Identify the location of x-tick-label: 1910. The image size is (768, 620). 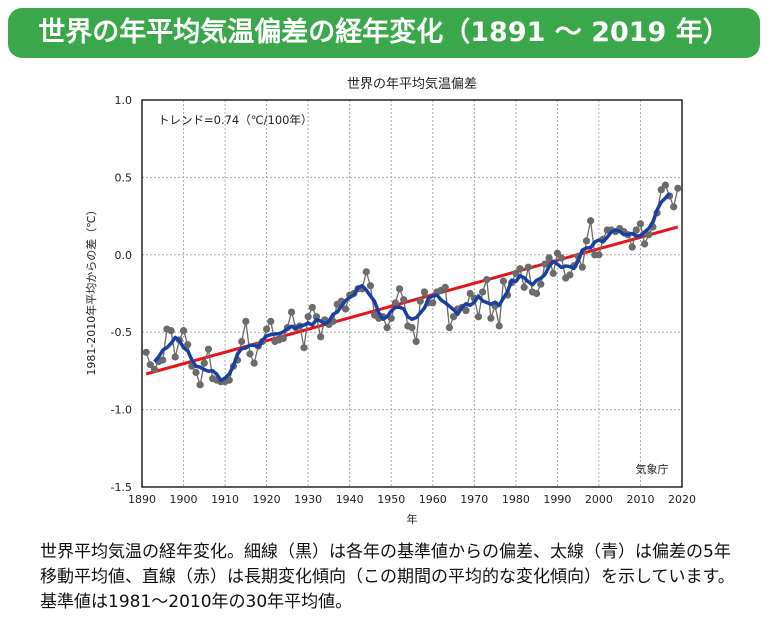
(225, 499).